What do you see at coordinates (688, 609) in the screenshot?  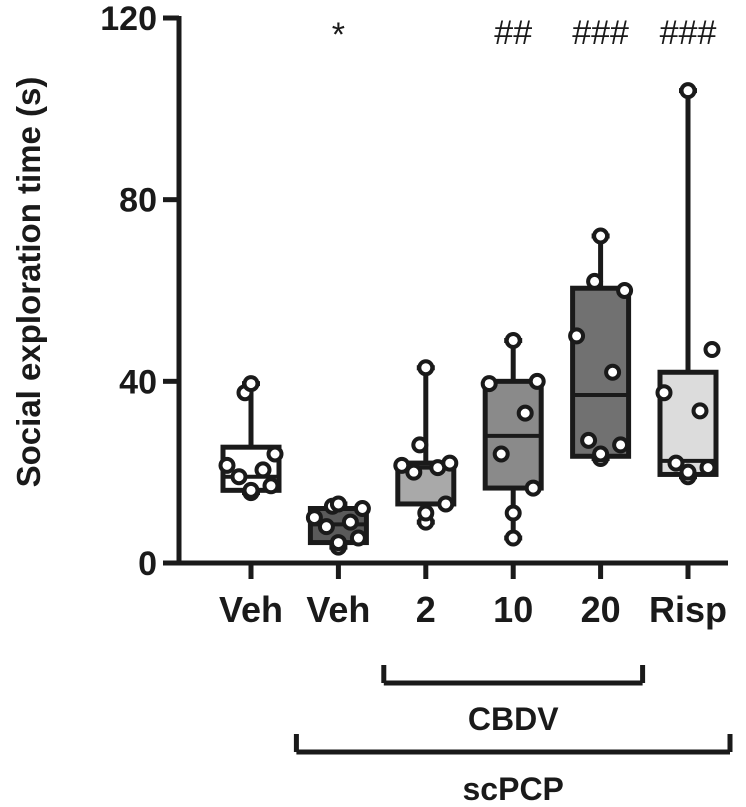 I see `x-category-label: Risp` at bounding box center [688, 609].